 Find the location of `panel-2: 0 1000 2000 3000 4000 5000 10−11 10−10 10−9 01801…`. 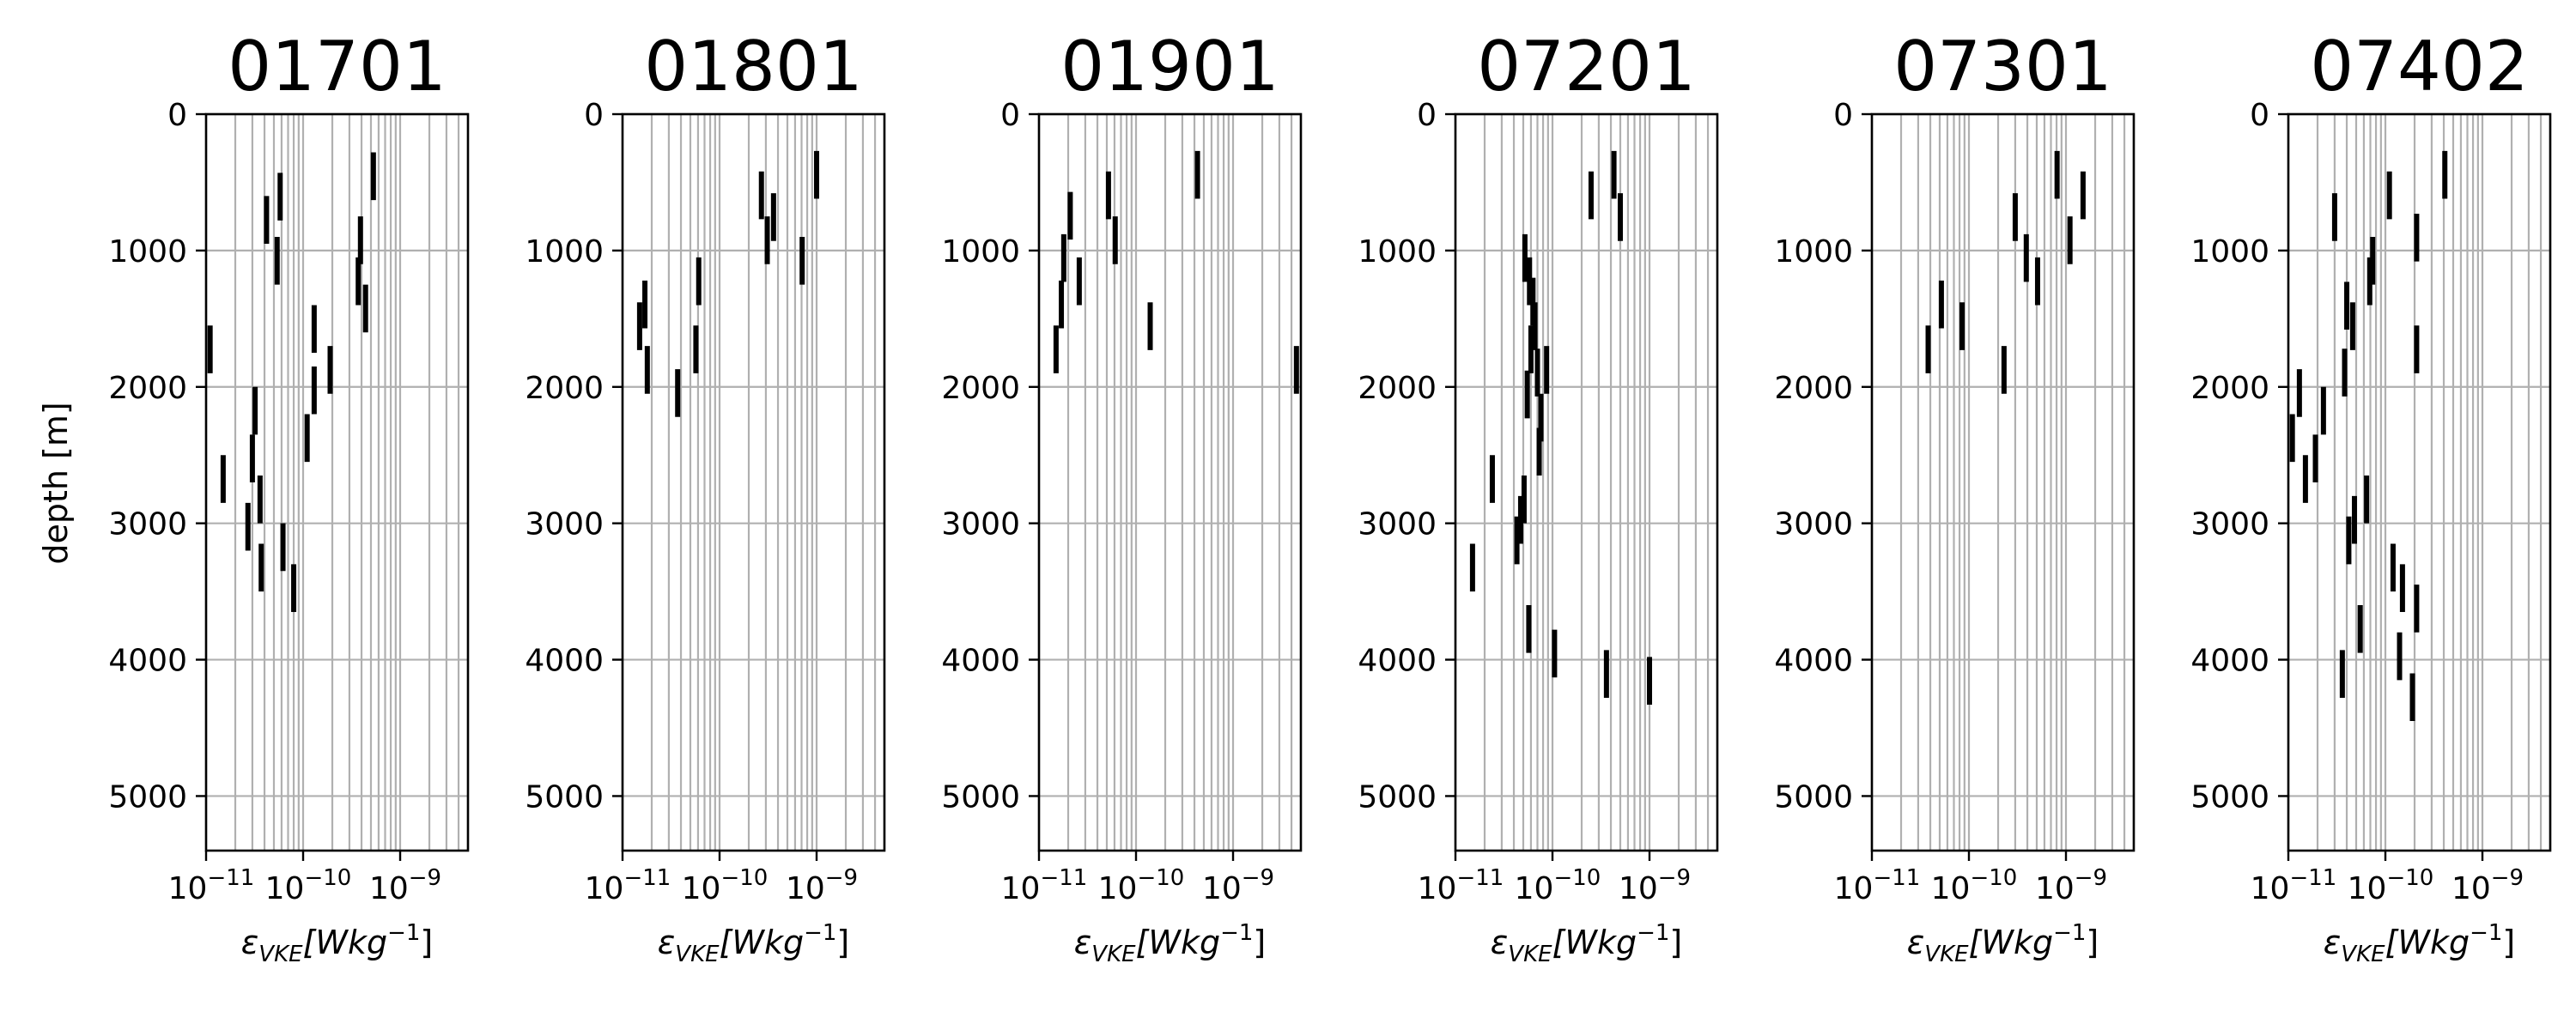

panel-2: 0 1000 2000 3000 4000 5000 10−11 10−10 10−9 01801… is located at coordinates (705, 497).